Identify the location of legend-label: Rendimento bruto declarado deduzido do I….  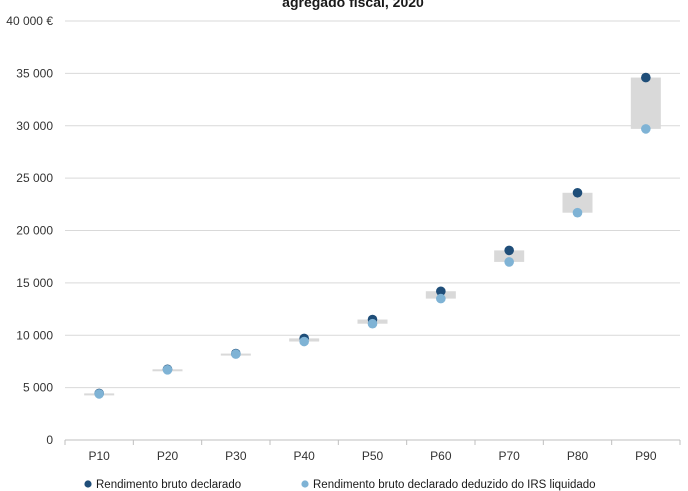
(454, 485).